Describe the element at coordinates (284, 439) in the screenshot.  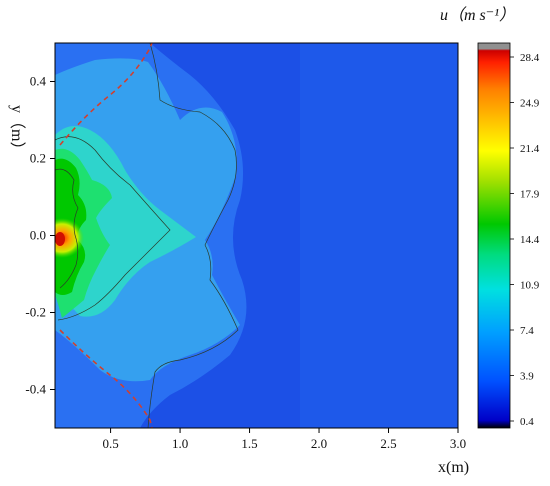
I see `x-axis-ticks: 0.5 1.0 1.5 2.0 2.5 3.0` at that location.